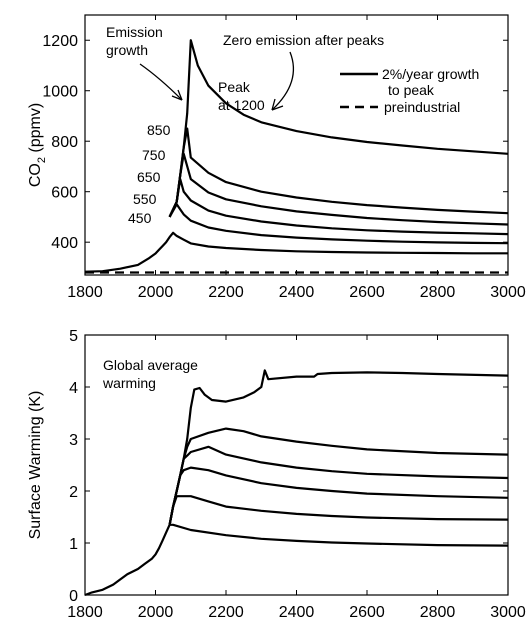  Describe the element at coordinates (149, 177) in the screenshot. I see `peak-label-650: 650` at that location.